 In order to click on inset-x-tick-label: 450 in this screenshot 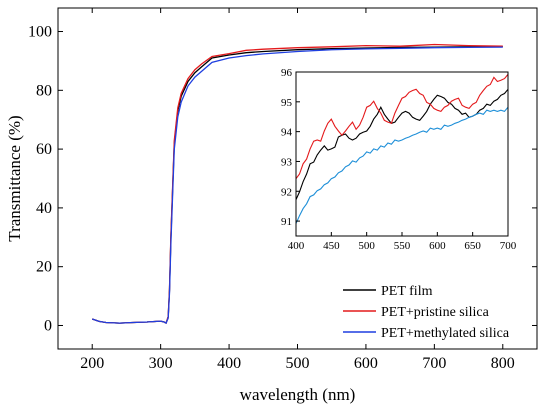, I will do `click(331, 246)`.